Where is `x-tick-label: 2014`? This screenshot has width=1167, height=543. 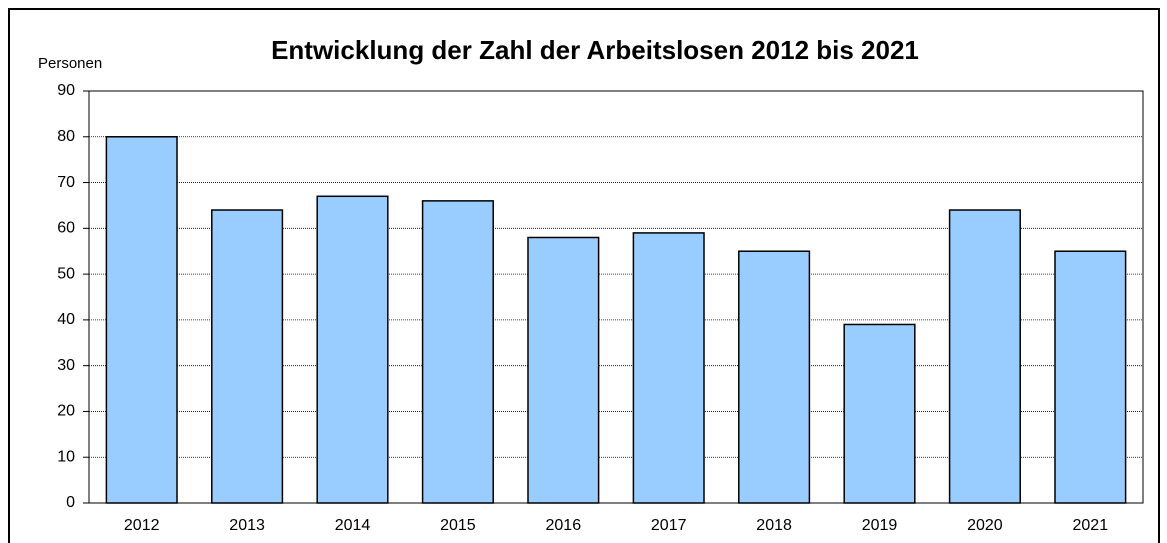
x-tick-label: 2014 is located at coordinates (353, 525).